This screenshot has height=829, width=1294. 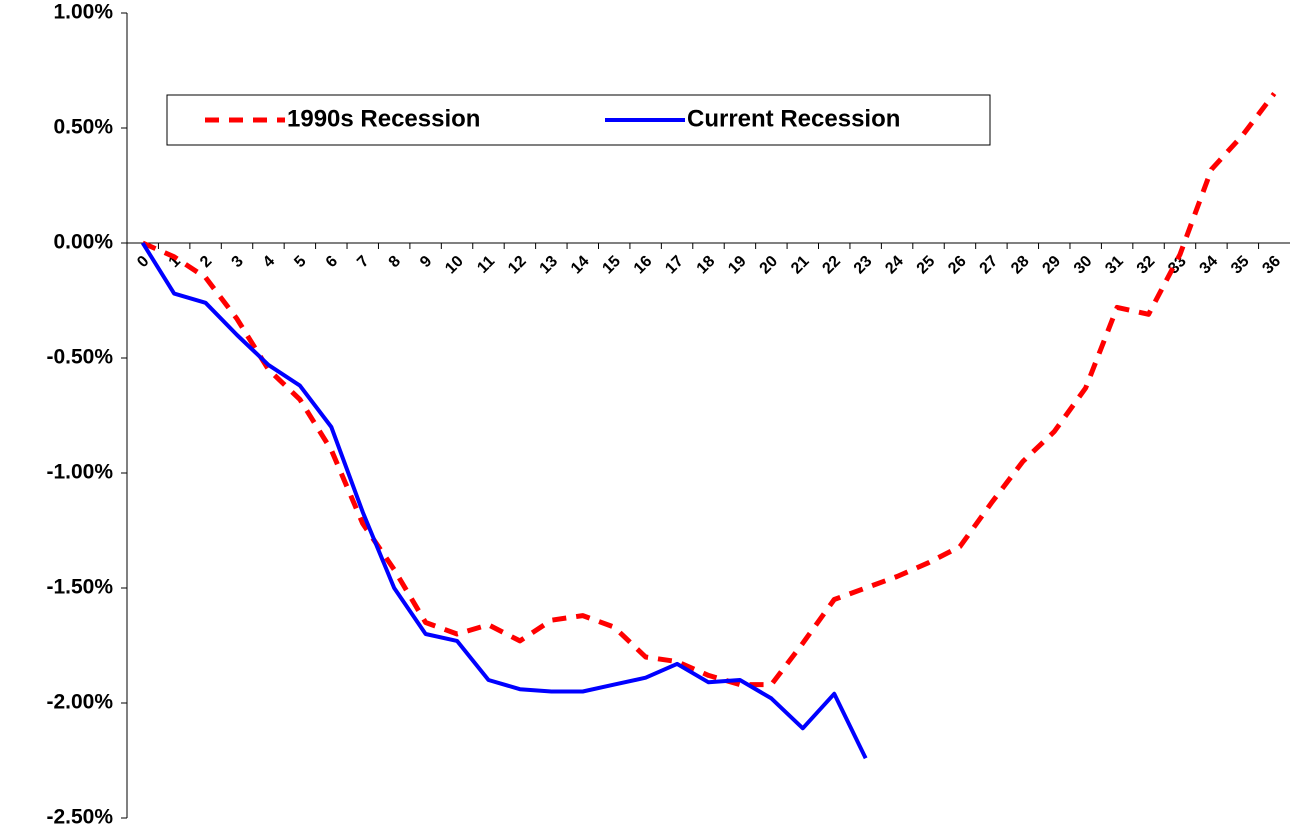 What do you see at coordinates (1083, 265) in the screenshot?
I see `x-tick-label: 30` at bounding box center [1083, 265].